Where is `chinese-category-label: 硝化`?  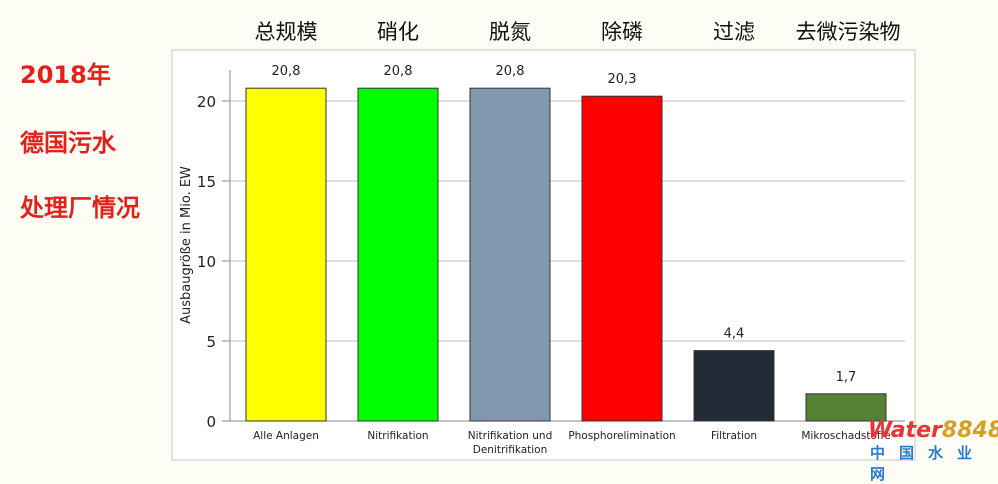 chinese-category-label: 硝化 is located at coordinates (398, 32).